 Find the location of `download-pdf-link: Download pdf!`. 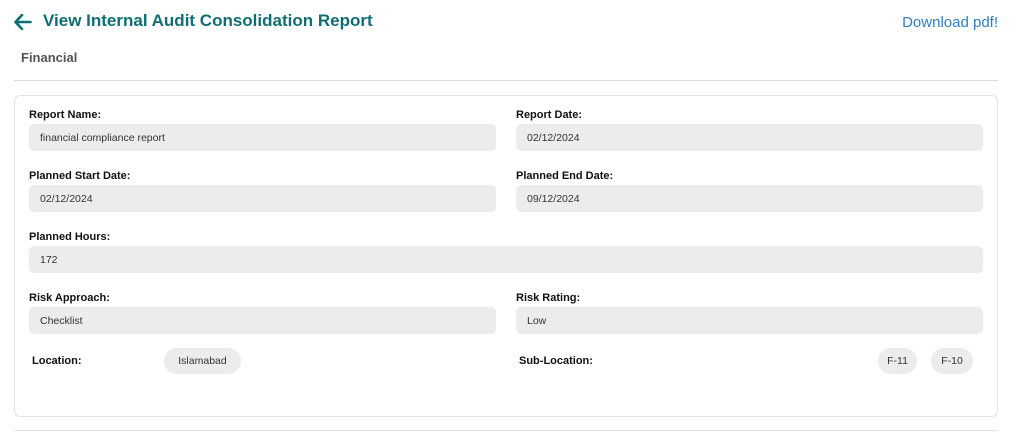

download-pdf-link: Download pdf! is located at coordinates (950, 22).